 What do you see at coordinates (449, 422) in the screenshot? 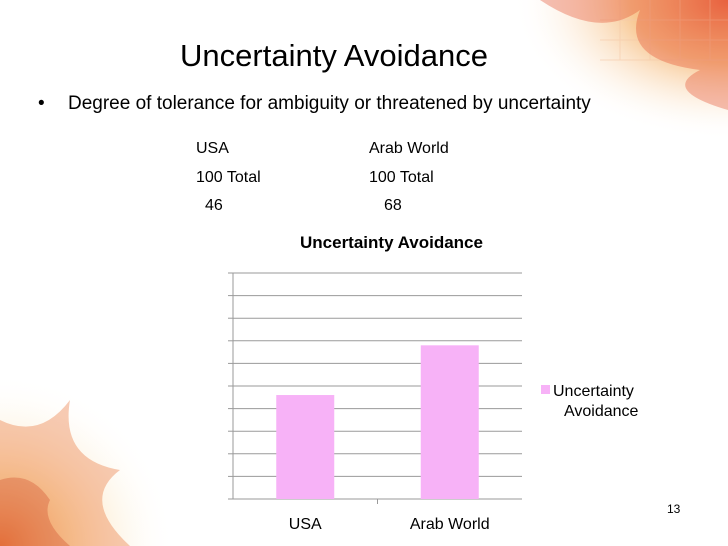
I see `bar-arab-world` at bounding box center [449, 422].